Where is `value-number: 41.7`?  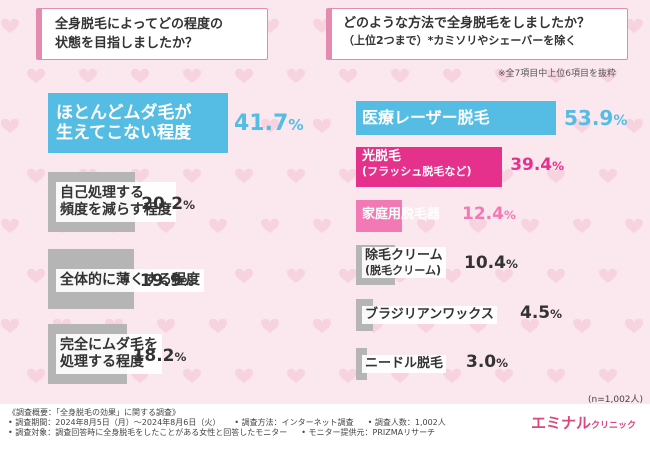 value-number: 41.7 is located at coordinates (261, 123).